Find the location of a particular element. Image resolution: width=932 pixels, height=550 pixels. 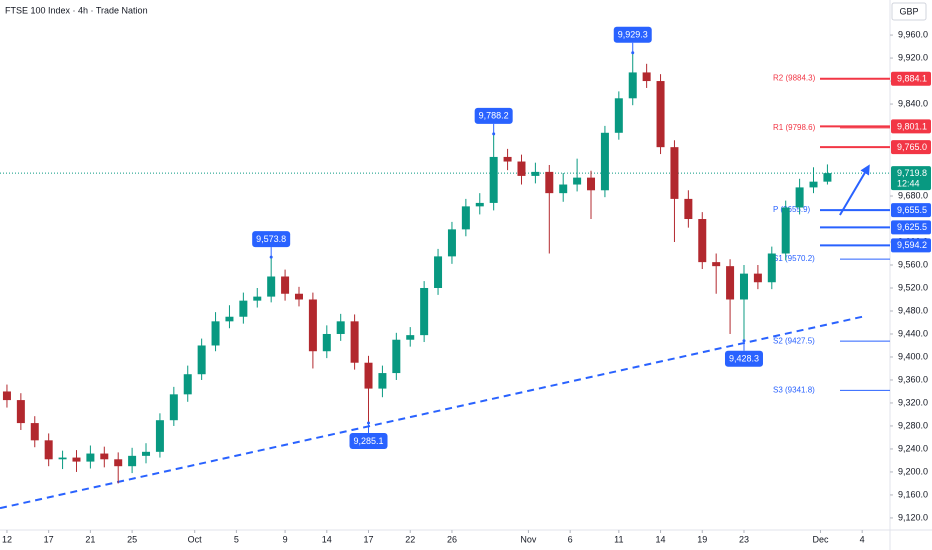

current-price-badge is located at coordinates (911, 178).